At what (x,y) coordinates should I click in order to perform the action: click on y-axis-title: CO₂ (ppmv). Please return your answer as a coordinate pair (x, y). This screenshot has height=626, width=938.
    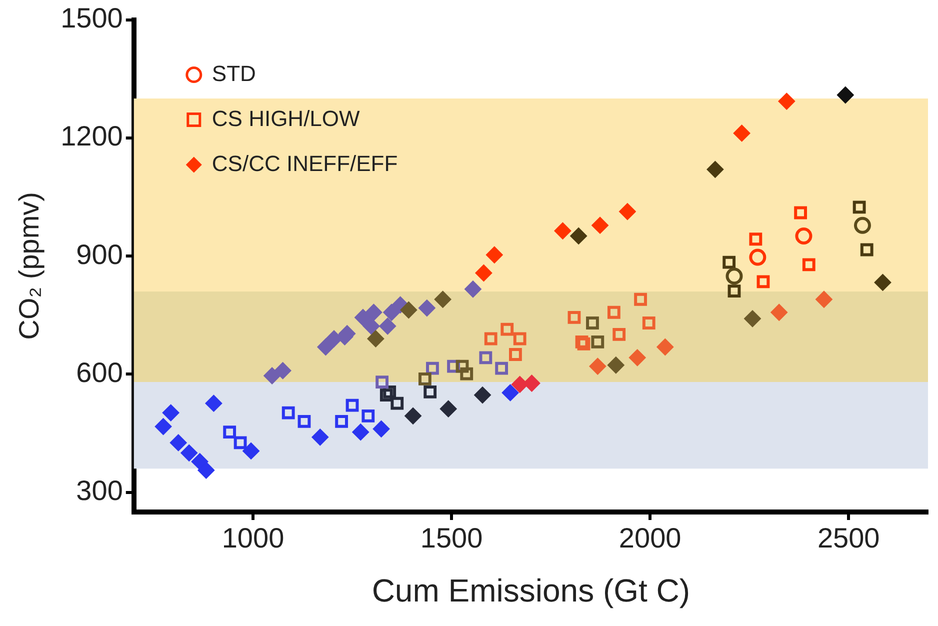
    Looking at the image, I should click on (29, 266).